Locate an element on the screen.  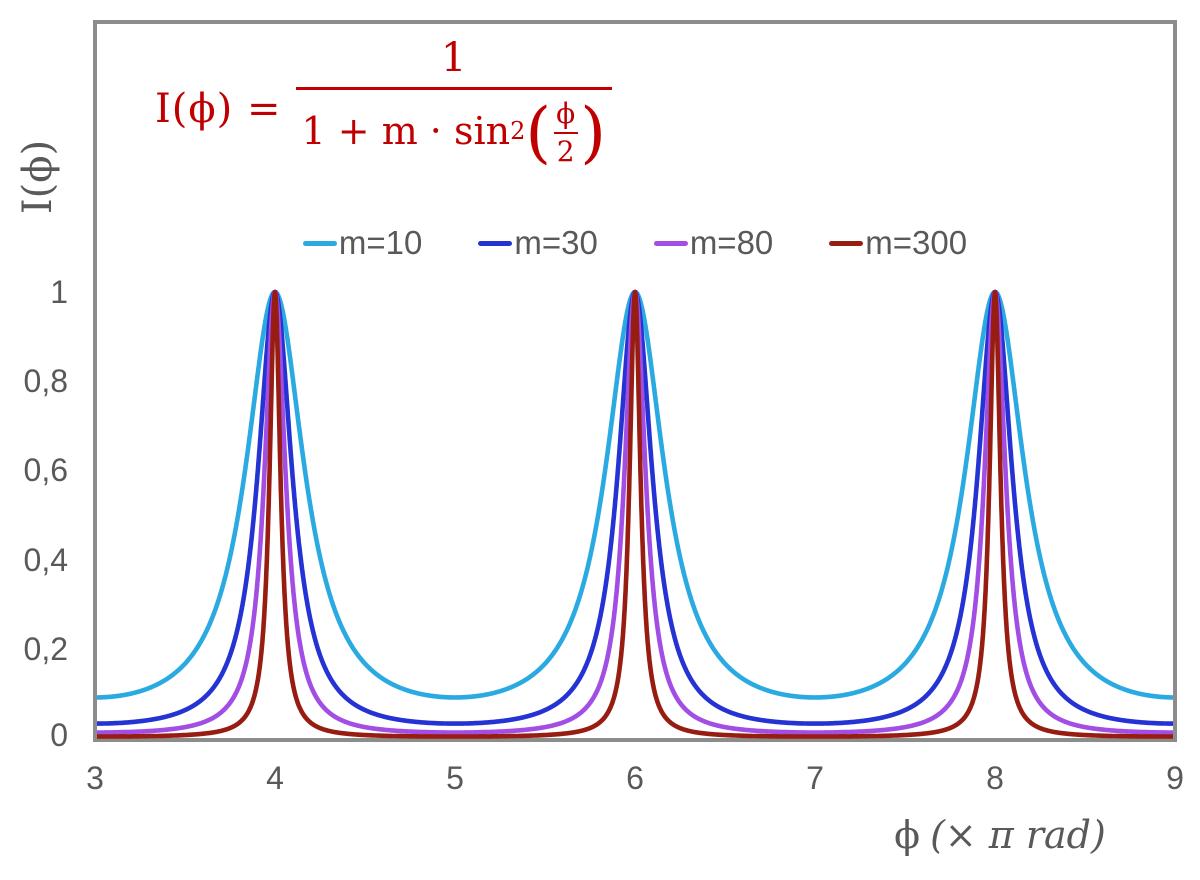
formula-annotation: I(ϕ) = 1 1 + m · sin 2 ( ϕ 2 ) is located at coordinates (383, 103).